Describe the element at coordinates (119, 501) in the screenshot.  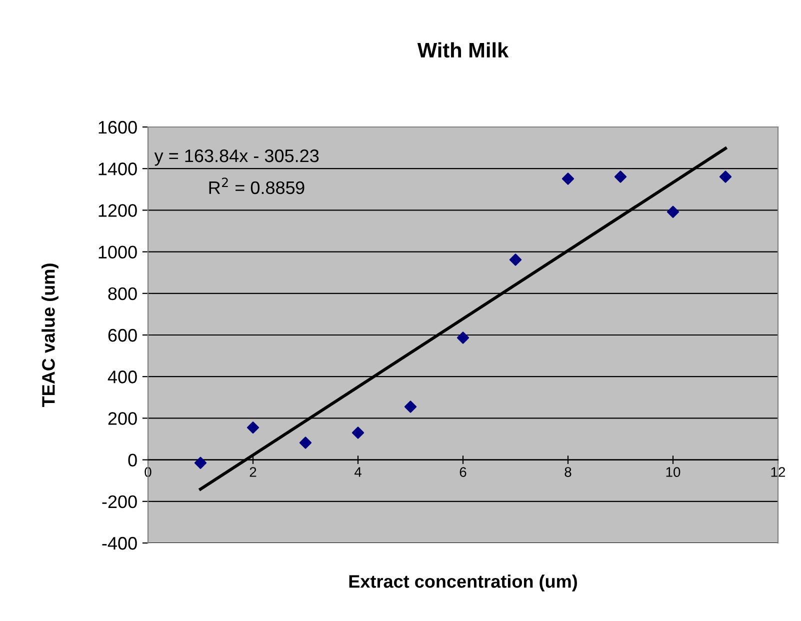
I see `y-tick-label: -200` at that location.